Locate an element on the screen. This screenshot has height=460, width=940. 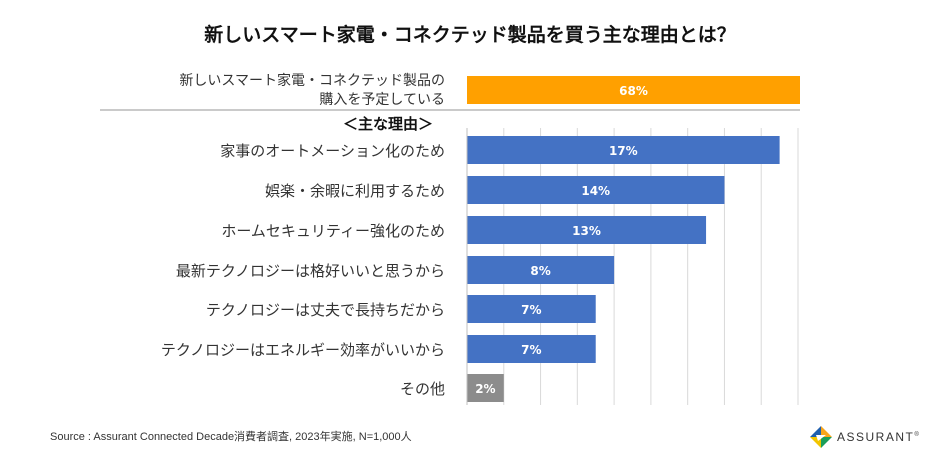
headline-bar is located at coordinates (633, 90).